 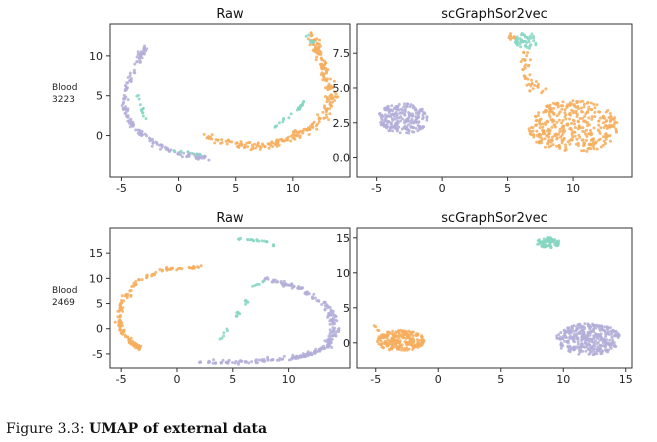 What do you see at coordinates (99, 329) in the screenshot?
I see `y-tick-label: 0` at bounding box center [99, 329].